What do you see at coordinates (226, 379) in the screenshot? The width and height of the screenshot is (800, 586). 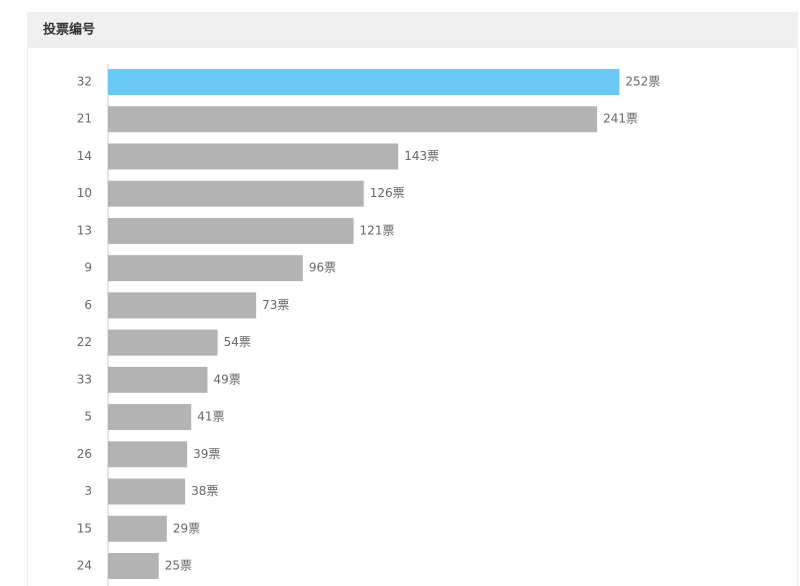 I see `value-label: 49票` at bounding box center [226, 379].